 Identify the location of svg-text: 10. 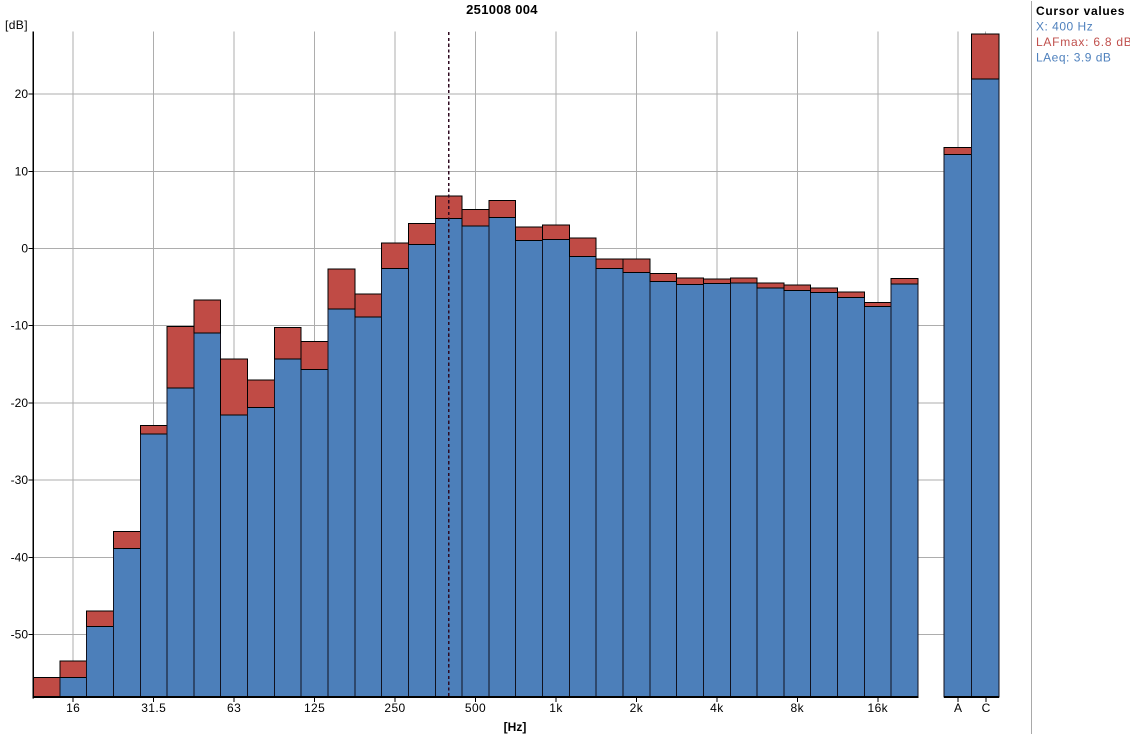
(22, 171).